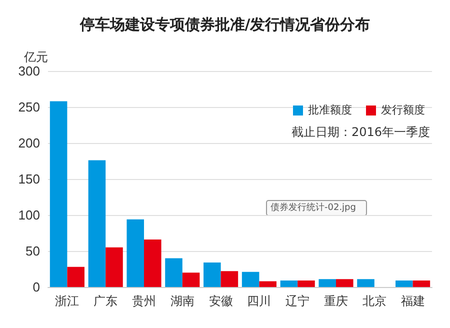 This screenshot has height=328, width=450. Describe the element at coordinates (106, 301) in the screenshot. I see `x-tick-label: 广东` at that location.